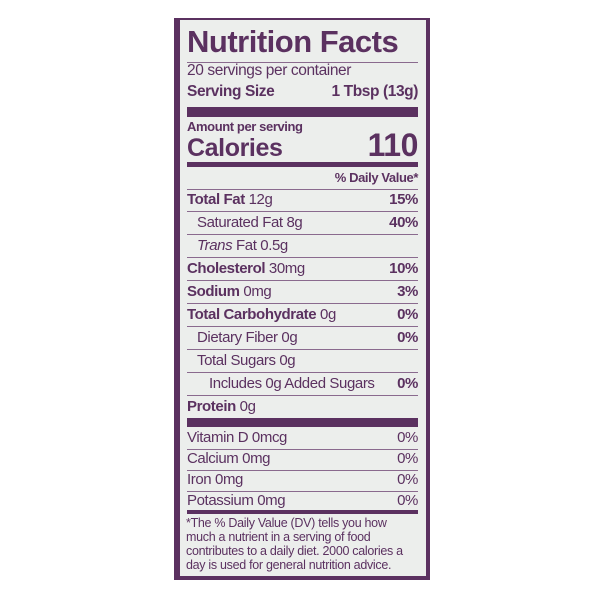 This screenshot has width=600, height=600. What do you see at coordinates (215, 479) in the screenshot?
I see `vitamin-name: Iron 0mg` at bounding box center [215, 479].